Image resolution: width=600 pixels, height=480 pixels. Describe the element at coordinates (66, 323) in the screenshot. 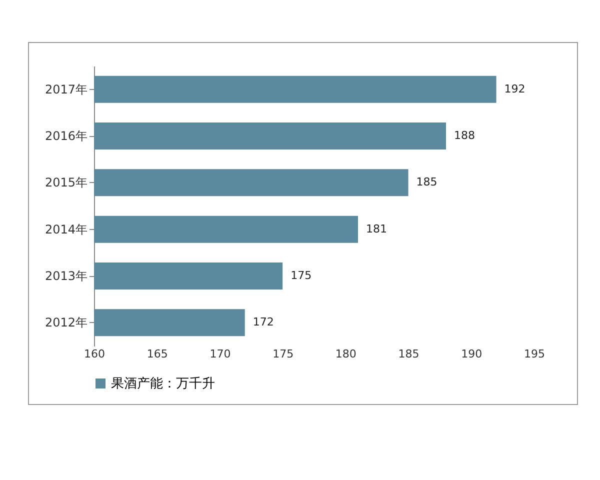

I see `y-tick-label: 2012年` at that location.